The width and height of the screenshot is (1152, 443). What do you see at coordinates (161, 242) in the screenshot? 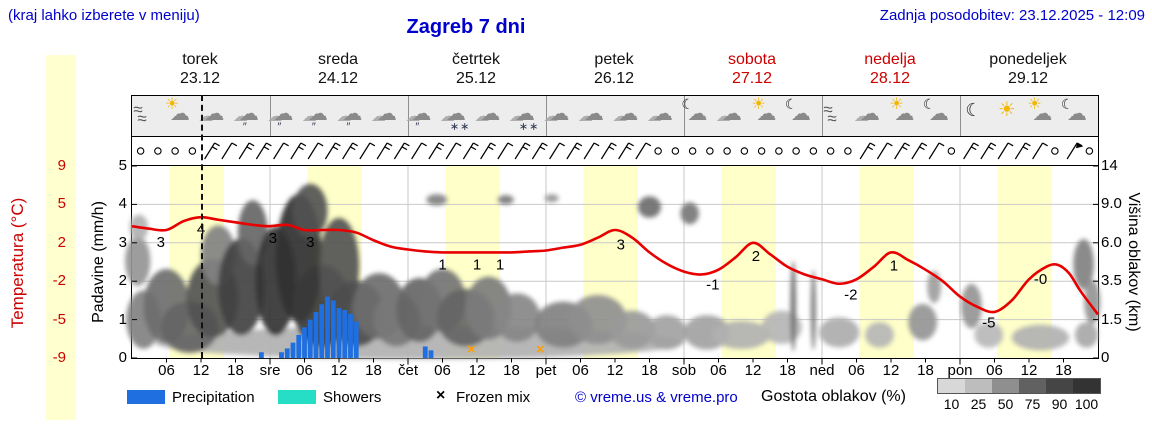
I see `temp-value-label: 3` at bounding box center [161, 242].